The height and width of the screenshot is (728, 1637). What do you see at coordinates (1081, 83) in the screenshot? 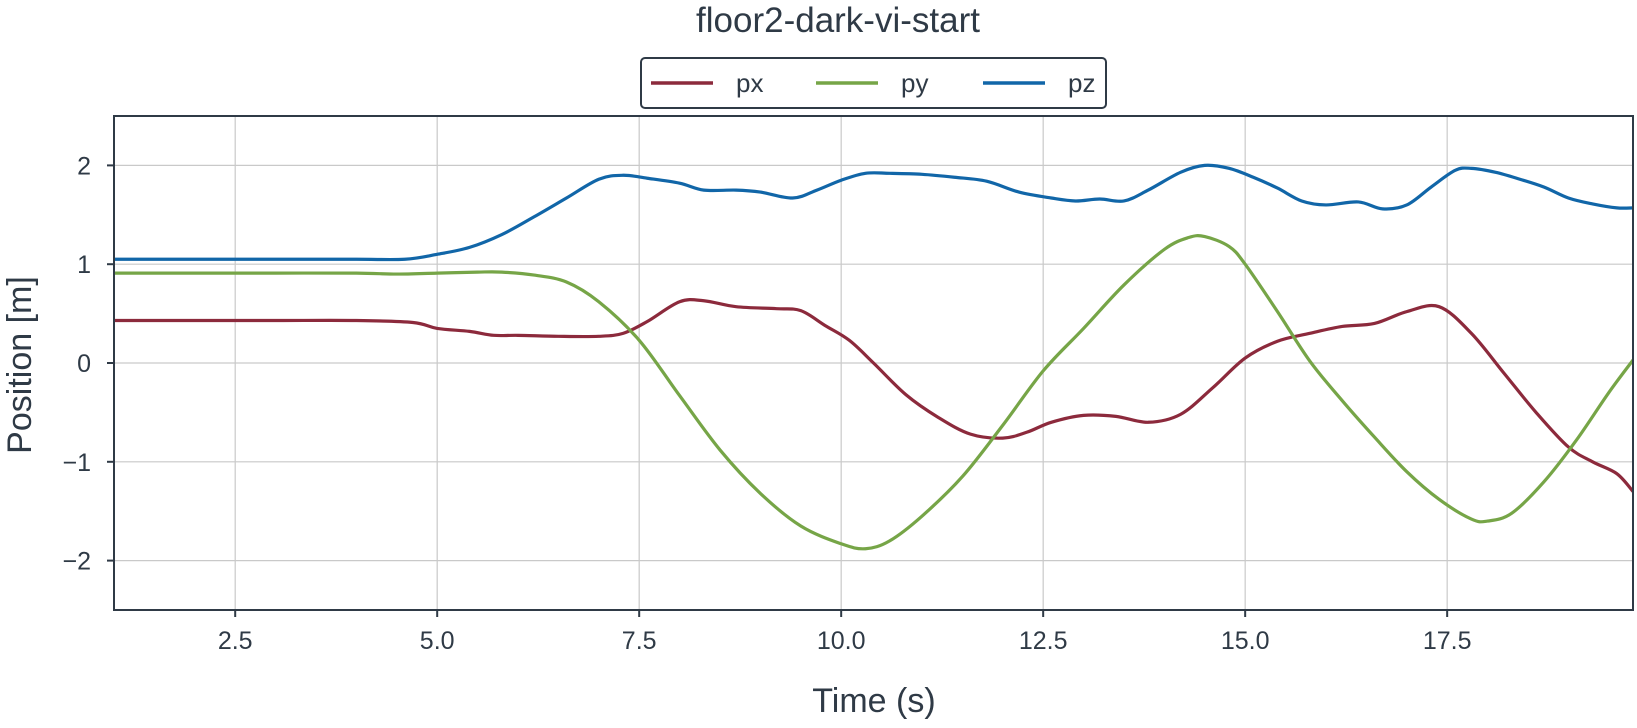
I see `legend-label-pz: pz` at bounding box center [1081, 83].